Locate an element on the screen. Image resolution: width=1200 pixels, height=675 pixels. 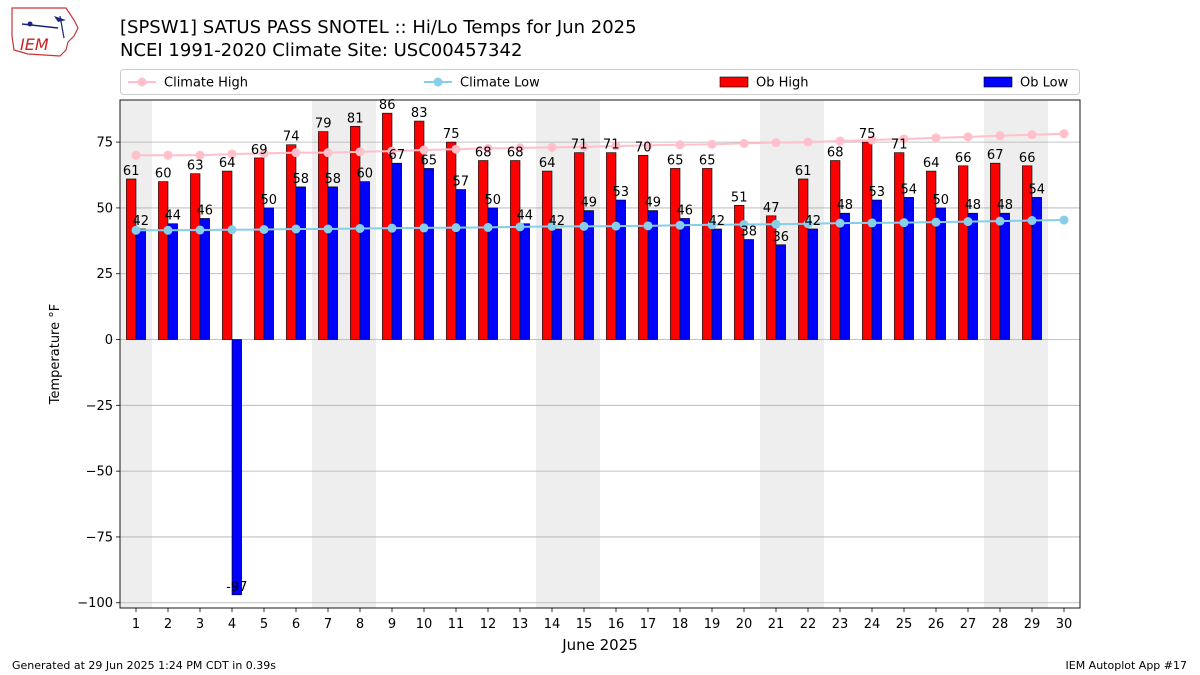
ob-low-label: 36 is located at coordinates (781, 237).